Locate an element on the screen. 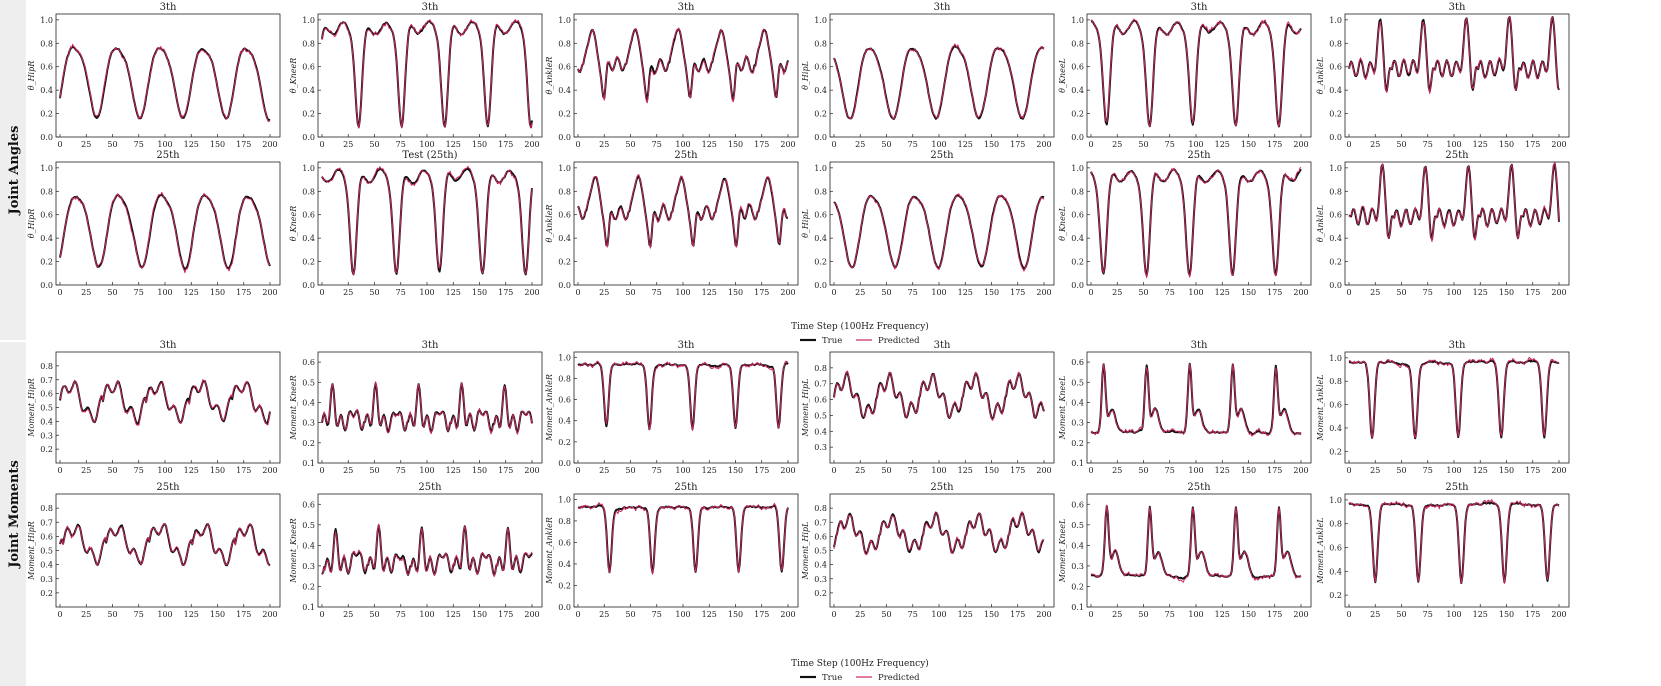 The width and height of the screenshot is (1661, 686). group-label-moments: Joint Moments is located at coordinates (14, 514).